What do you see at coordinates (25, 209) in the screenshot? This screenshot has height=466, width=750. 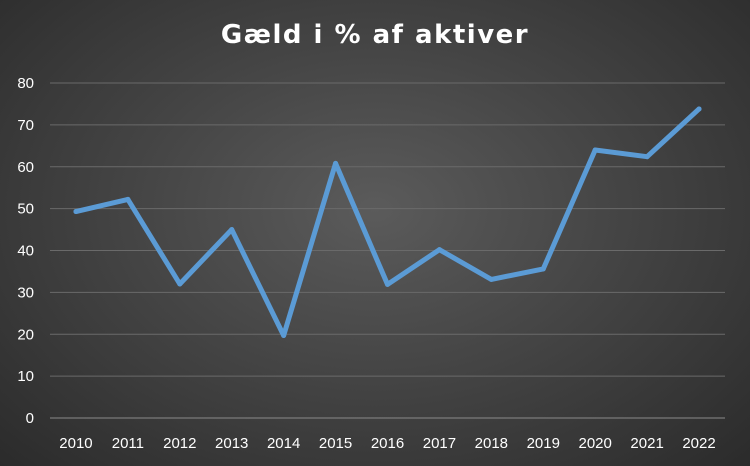 I see `y-tick-label: 50` at bounding box center [25, 209].